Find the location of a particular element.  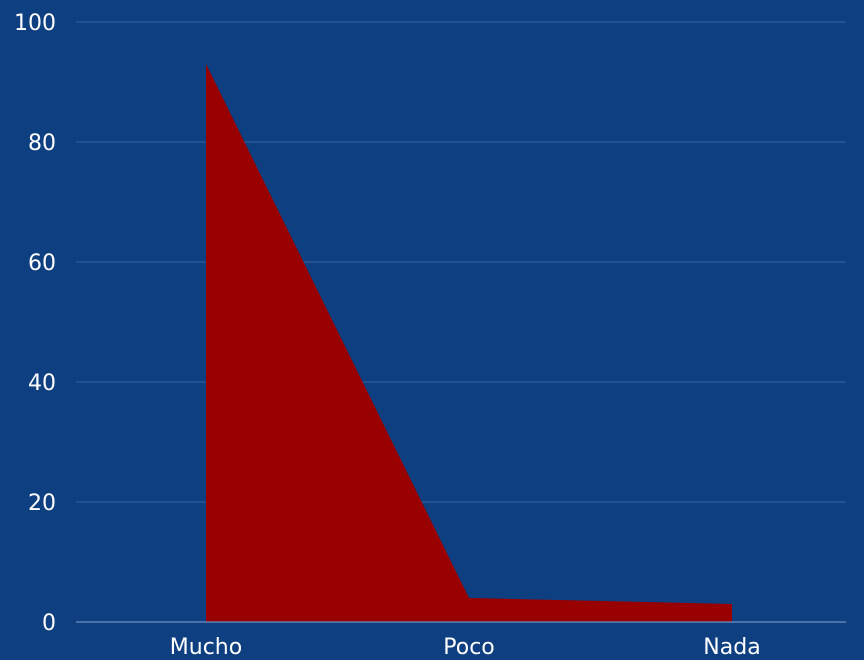

y-tick-label-60: 60 is located at coordinates (42, 263).